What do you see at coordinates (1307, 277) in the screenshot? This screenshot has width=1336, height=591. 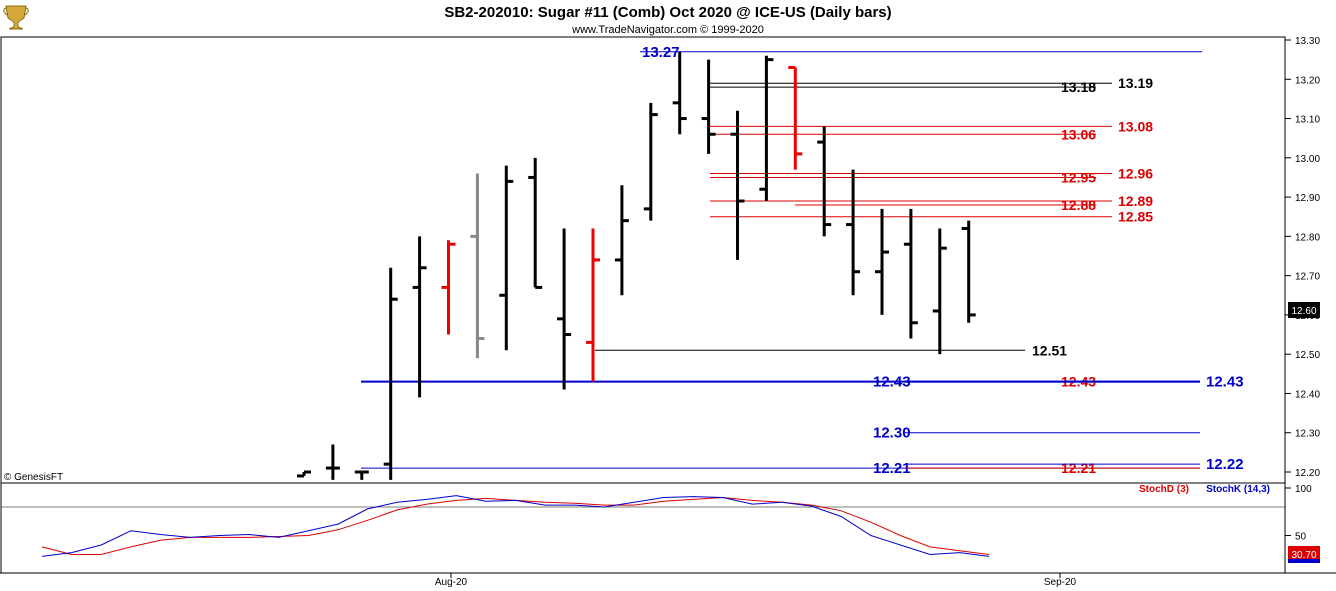 I see `price-tick-label: 12.70` at bounding box center [1307, 277].